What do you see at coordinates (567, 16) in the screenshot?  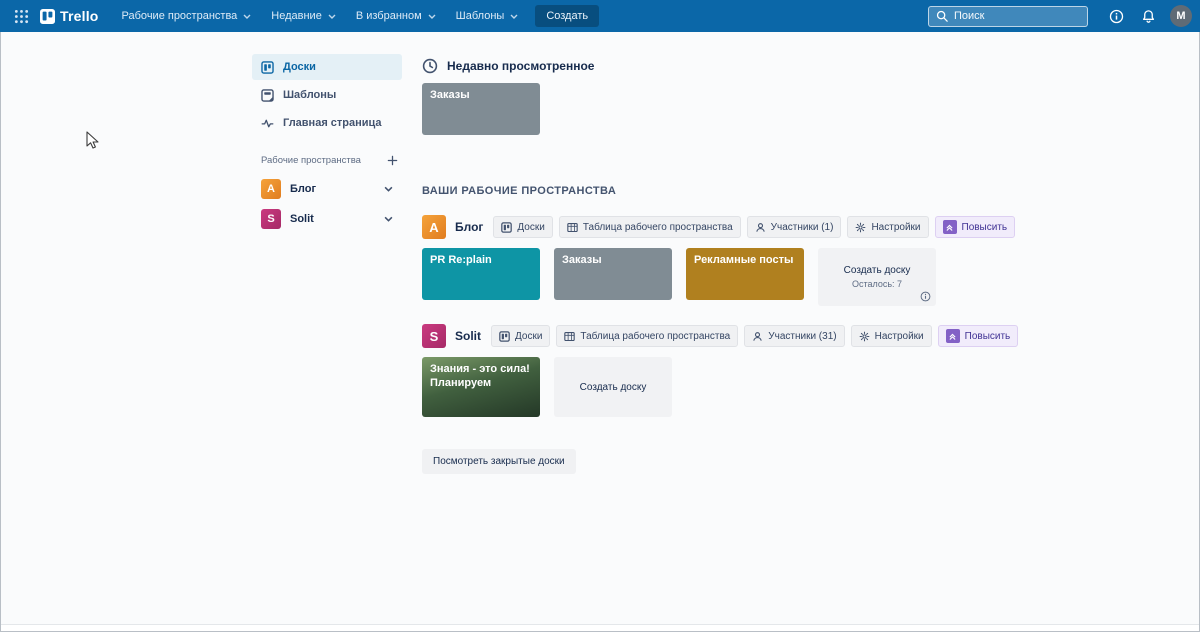 I see `create-button: Создать` at bounding box center [567, 16].